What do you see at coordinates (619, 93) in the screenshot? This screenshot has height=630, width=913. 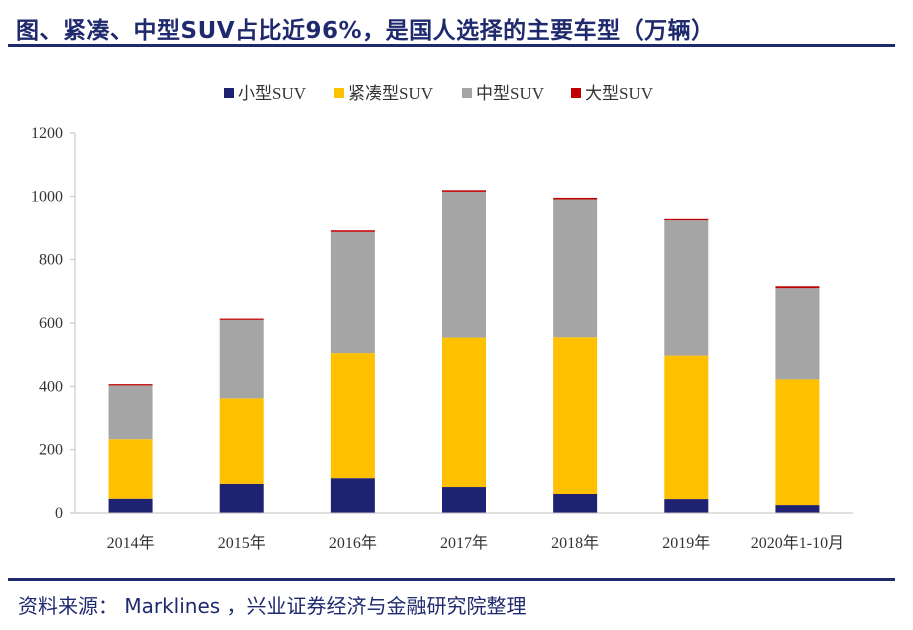 I see `legend-label: 大型SUV` at bounding box center [619, 93].